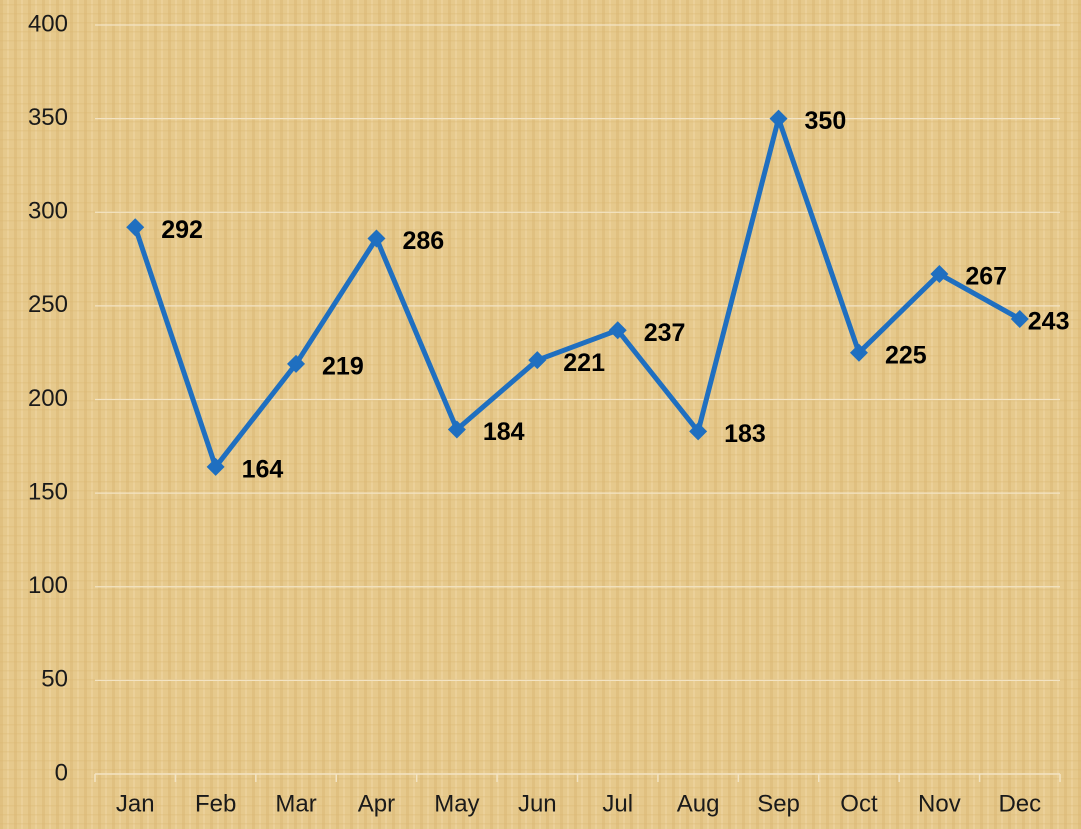 This screenshot has width=1081, height=829. I want to click on y-tick-label: 200, so click(48, 398).